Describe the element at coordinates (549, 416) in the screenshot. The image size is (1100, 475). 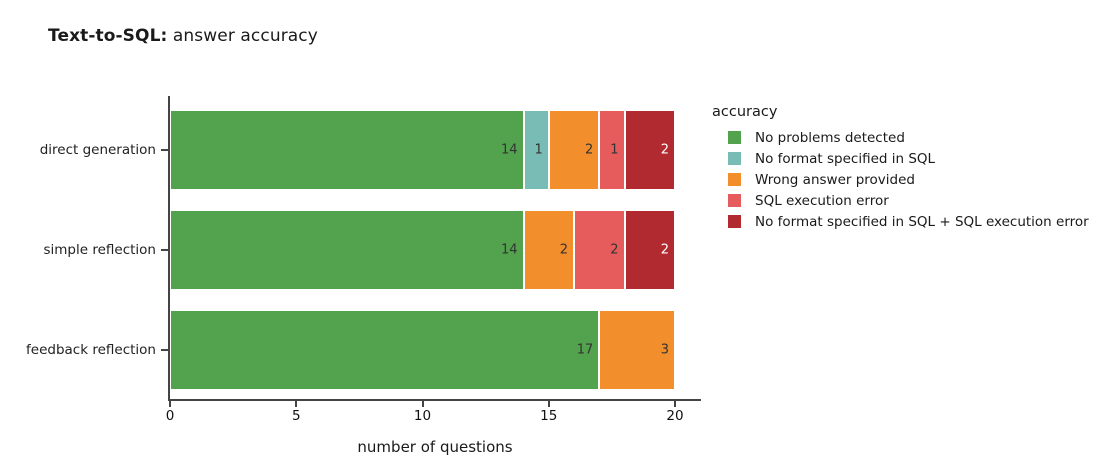
I see `x-axis-tick-label: 15` at that location.